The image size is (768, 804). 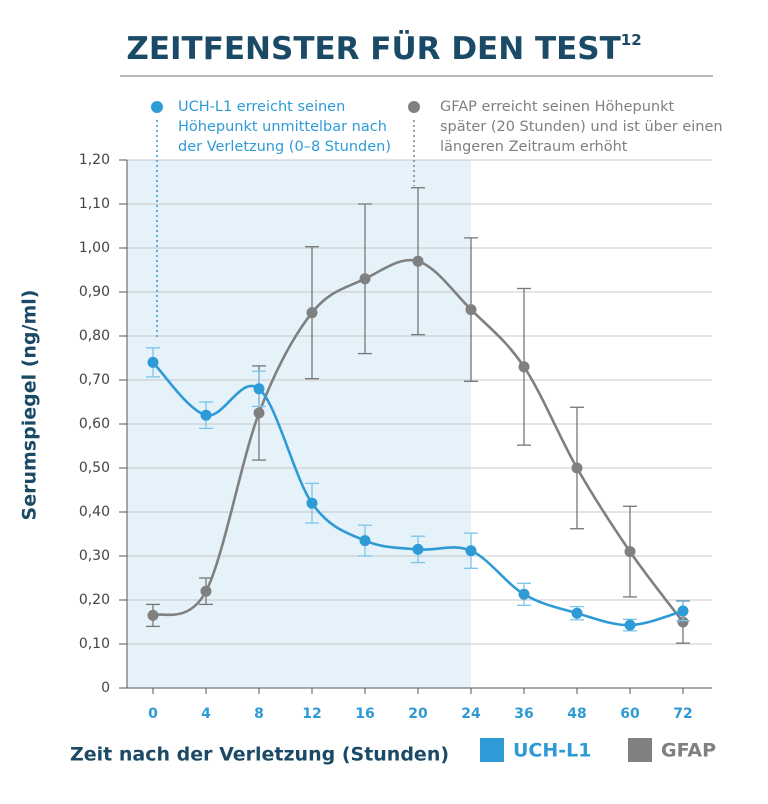 I want to click on y-tick-label: 0,20, so click(x=94, y=600).